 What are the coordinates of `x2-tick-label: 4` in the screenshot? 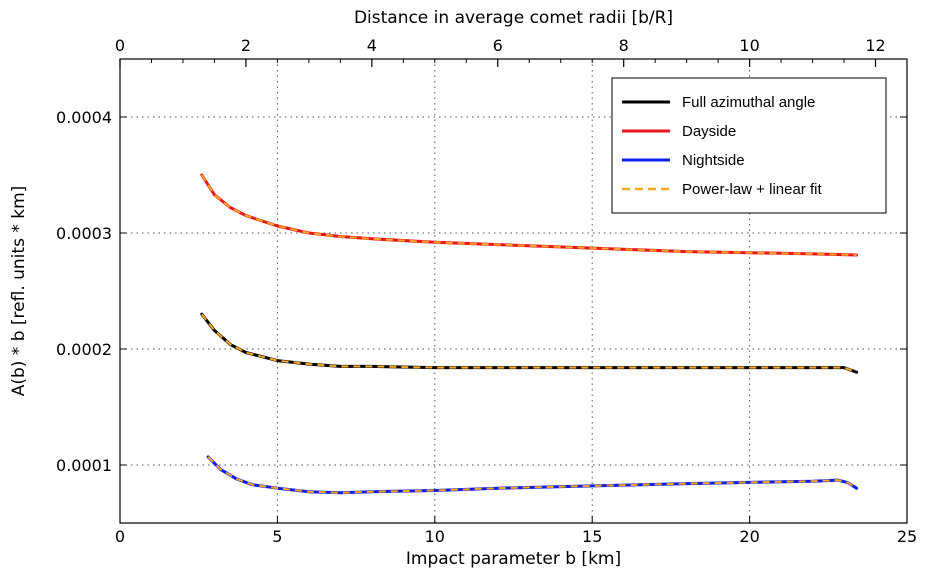 It's located at (372, 45).